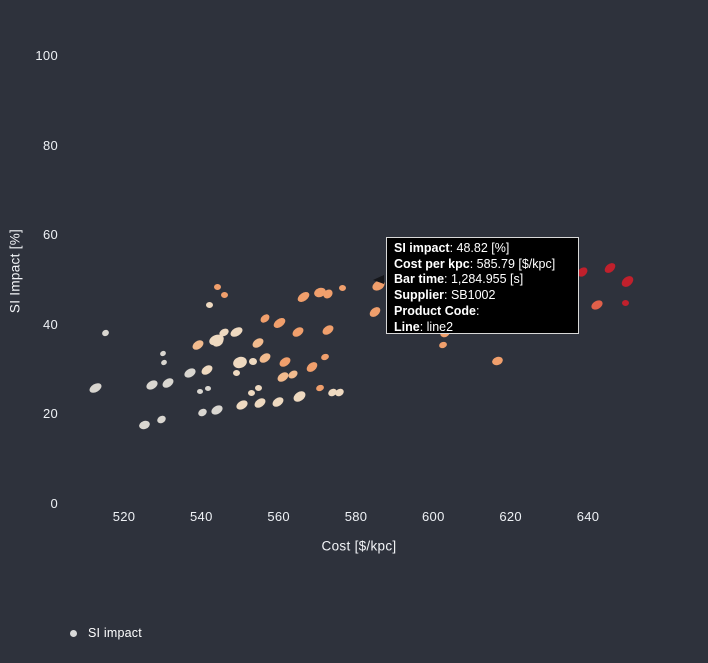  I want to click on x-tick-label: 560, so click(278, 516).